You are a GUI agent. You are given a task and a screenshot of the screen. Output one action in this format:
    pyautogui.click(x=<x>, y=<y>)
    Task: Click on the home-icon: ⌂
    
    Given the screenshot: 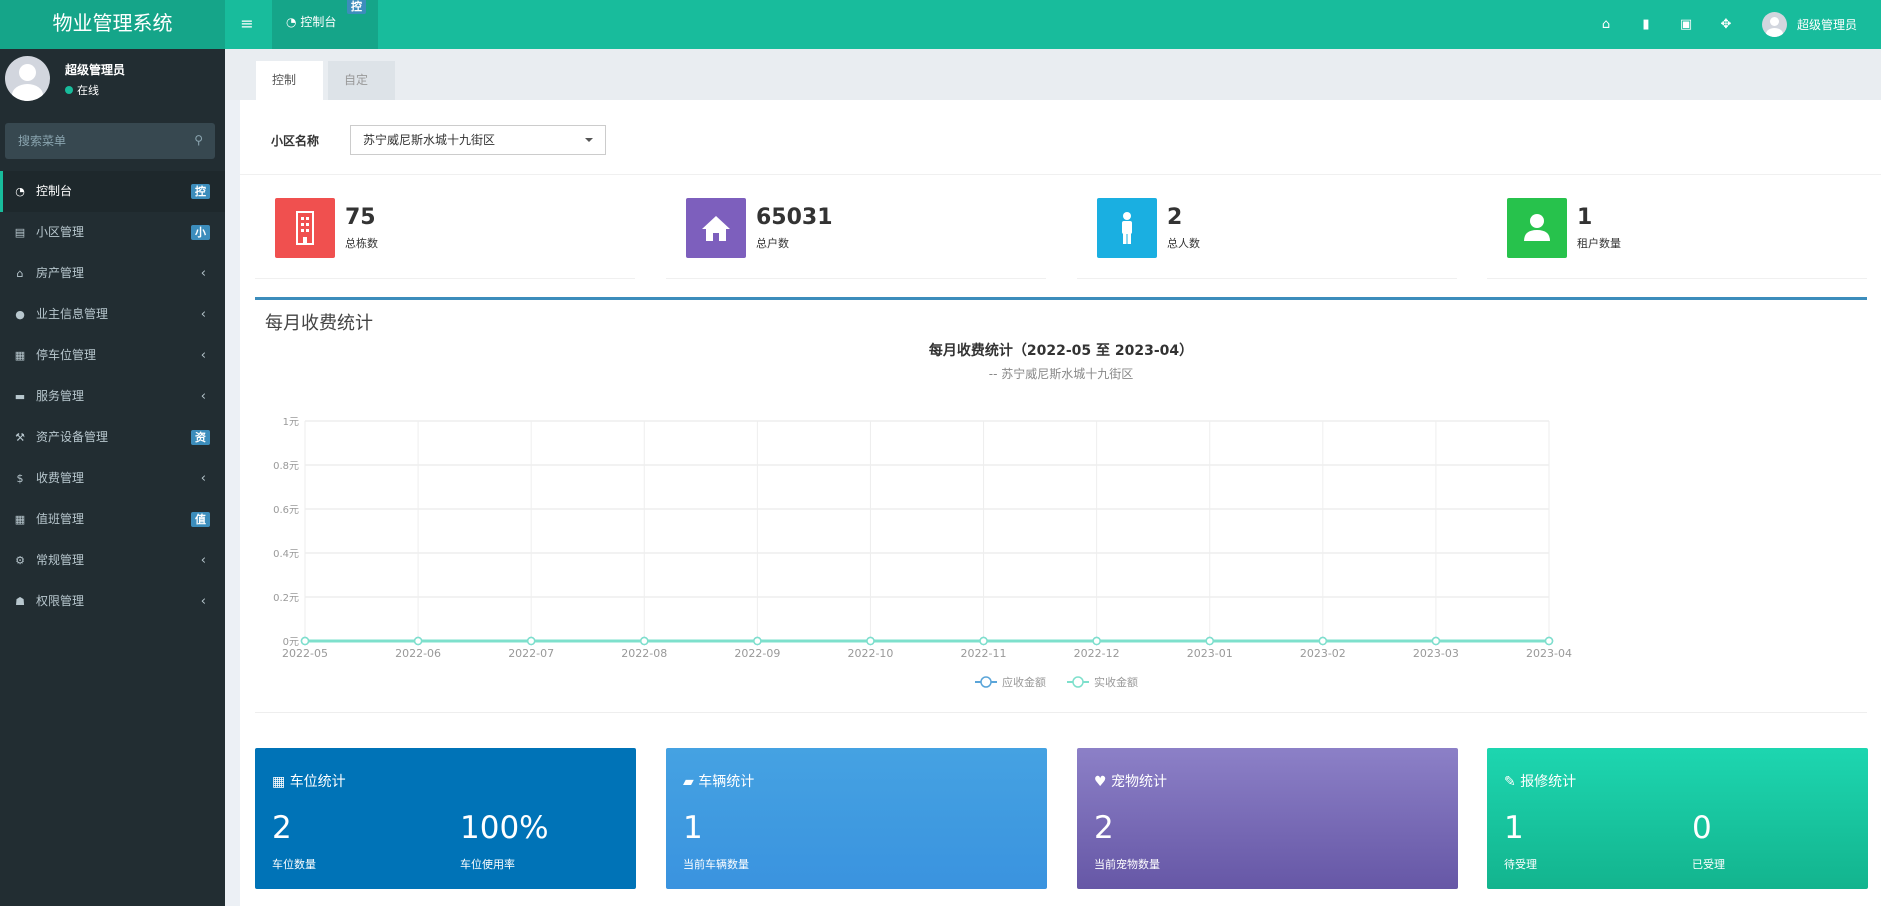 What is the action you would take?
    pyautogui.click(x=1606, y=24)
    